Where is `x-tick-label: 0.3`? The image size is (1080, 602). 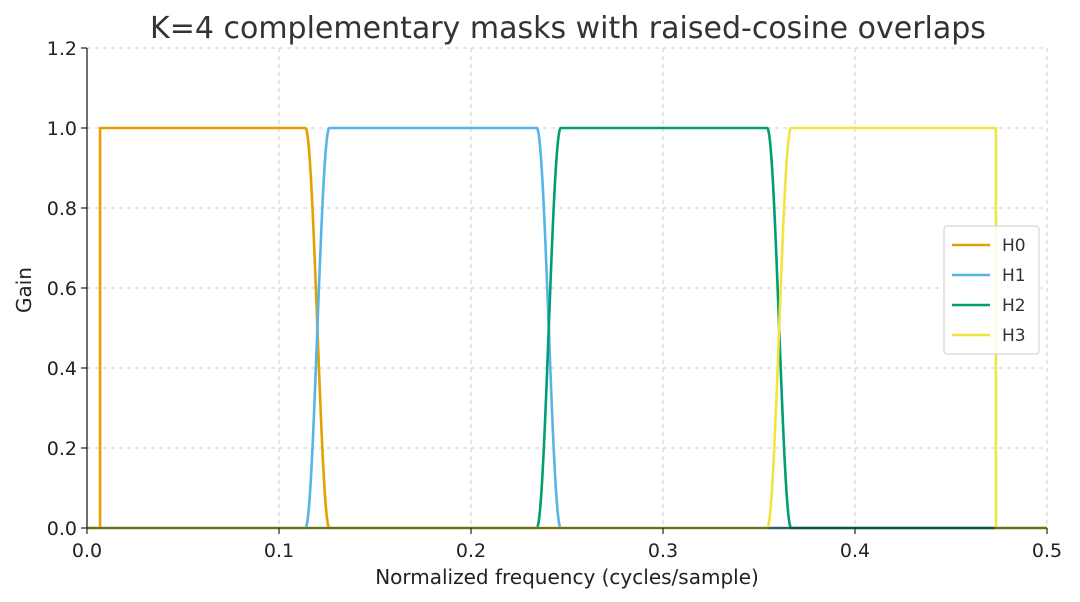
x-tick-label: 0.3 is located at coordinates (663, 551).